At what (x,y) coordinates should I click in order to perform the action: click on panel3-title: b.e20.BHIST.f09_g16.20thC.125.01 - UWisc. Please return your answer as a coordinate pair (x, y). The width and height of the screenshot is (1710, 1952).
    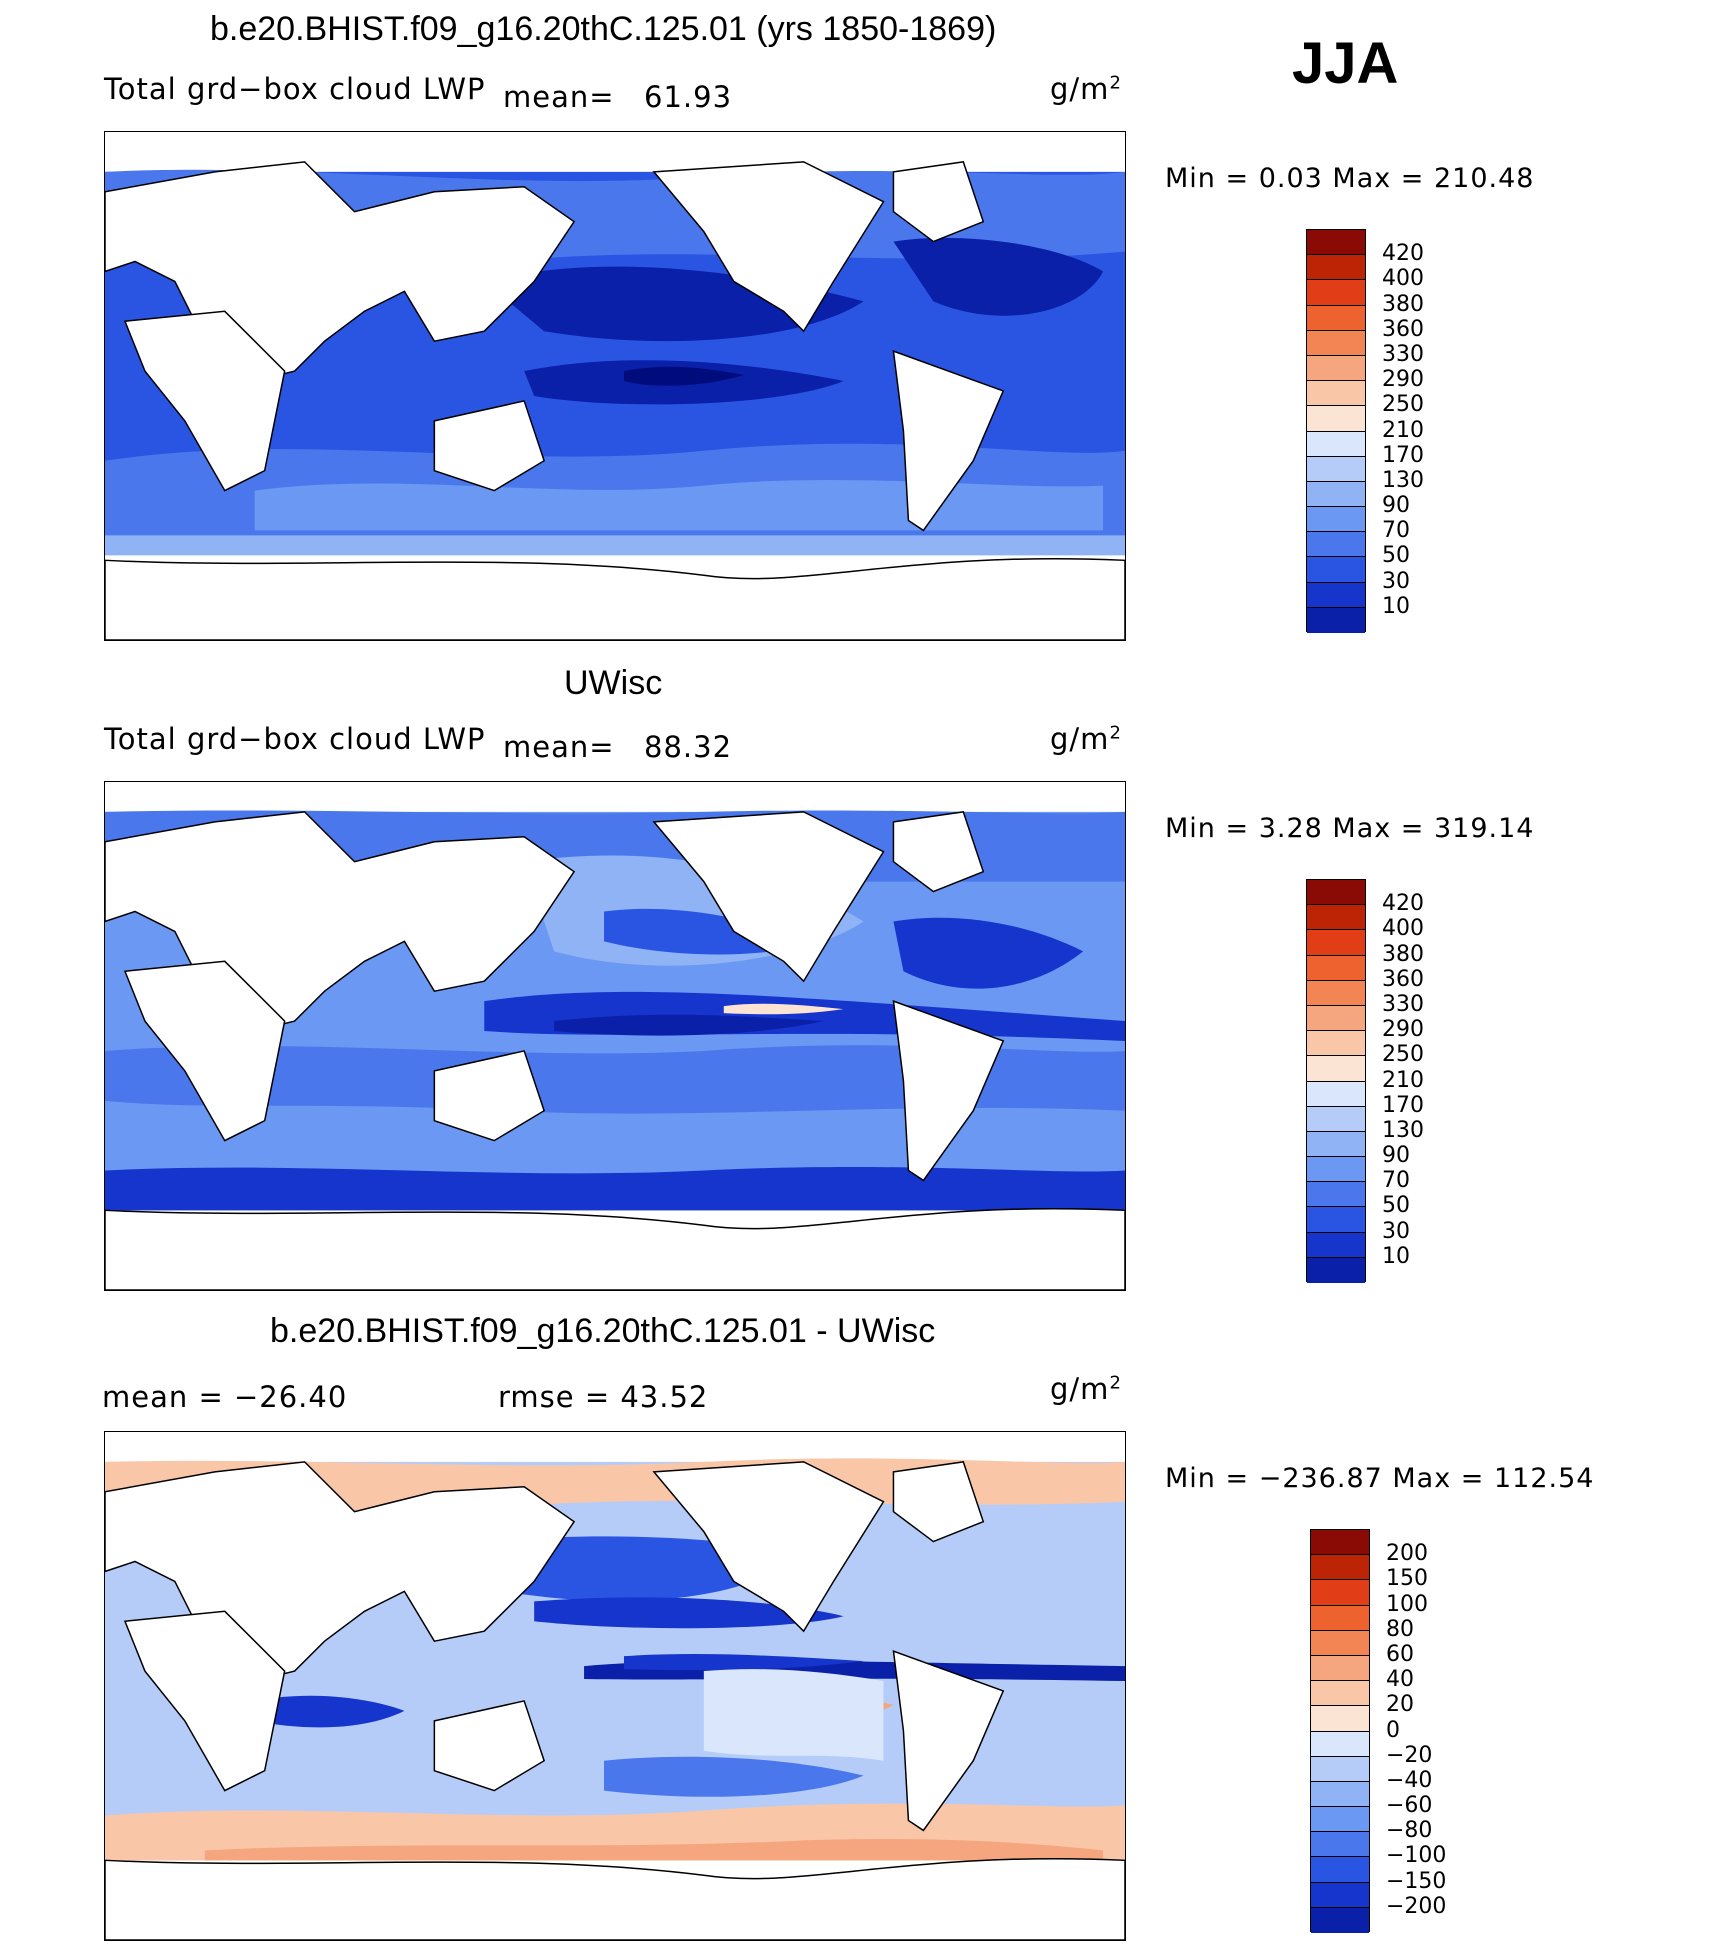
    Looking at the image, I should click on (603, 1331).